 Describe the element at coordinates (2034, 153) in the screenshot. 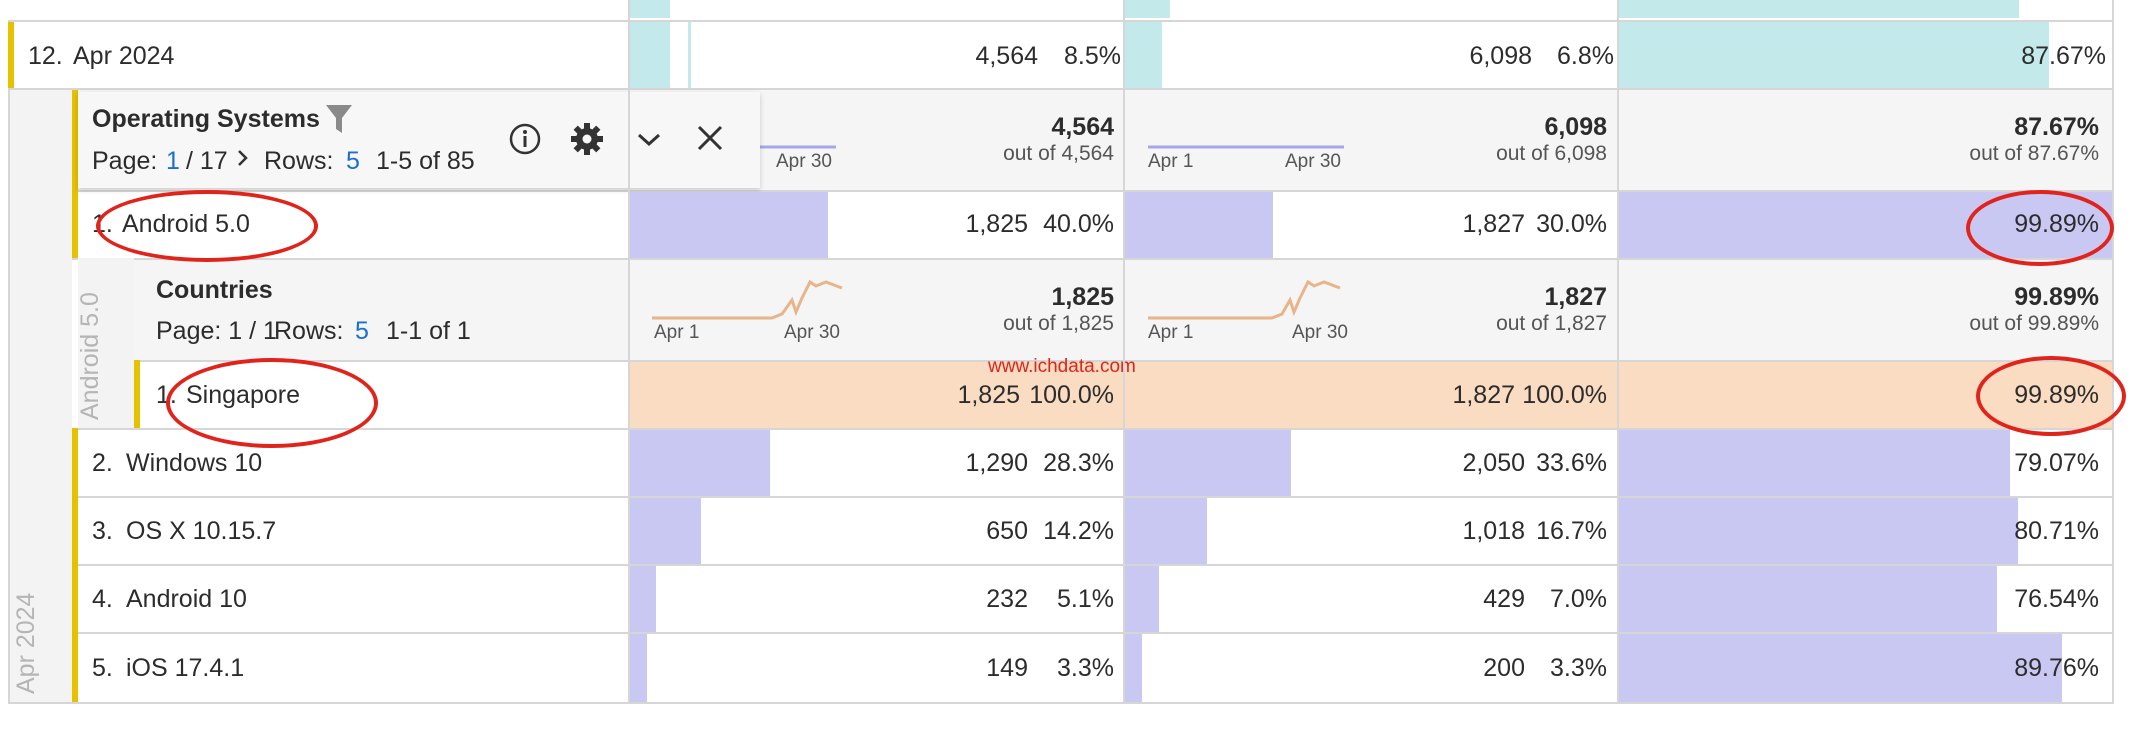

I see `os-m3-out-of: out of 87.67%` at that location.